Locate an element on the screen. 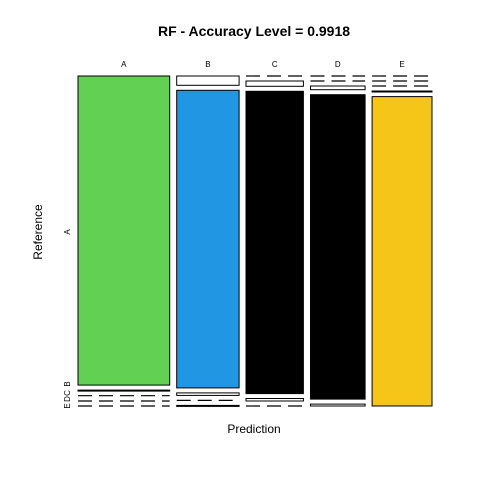 The width and height of the screenshot is (480, 480). y-axis-label: Reference is located at coordinates (38, 232).